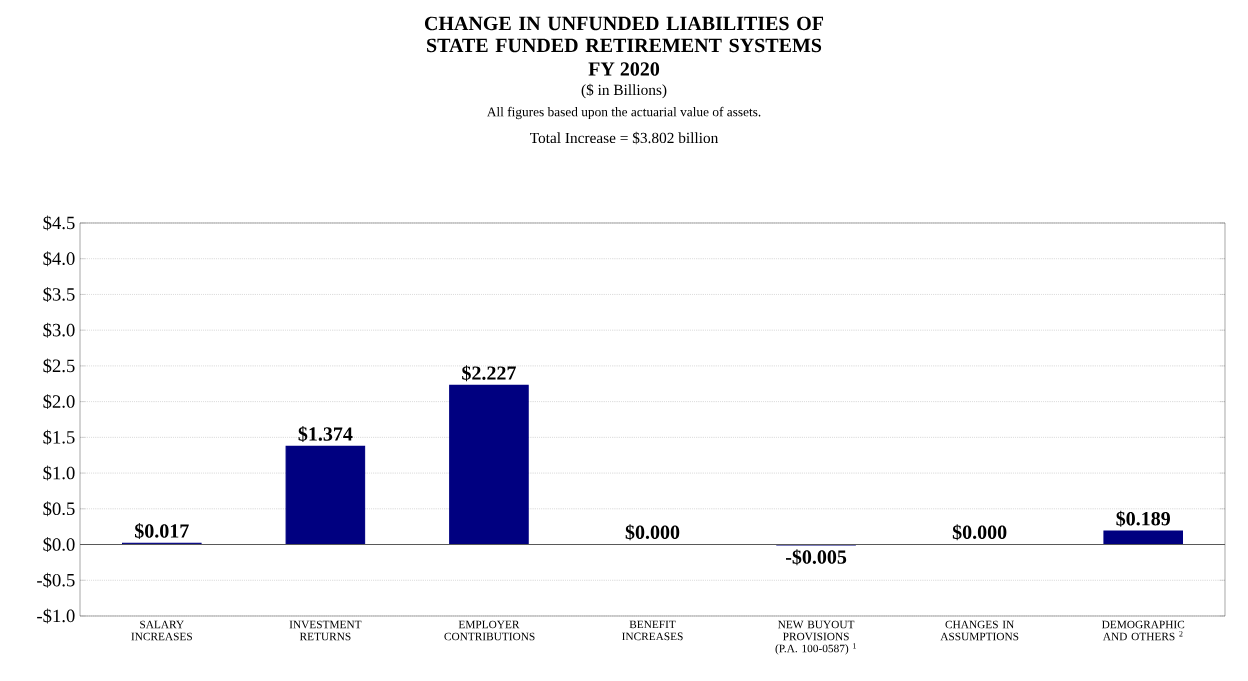  What do you see at coordinates (59, 544) in the screenshot?
I see `y-tick-label: $0.0` at bounding box center [59, 544].